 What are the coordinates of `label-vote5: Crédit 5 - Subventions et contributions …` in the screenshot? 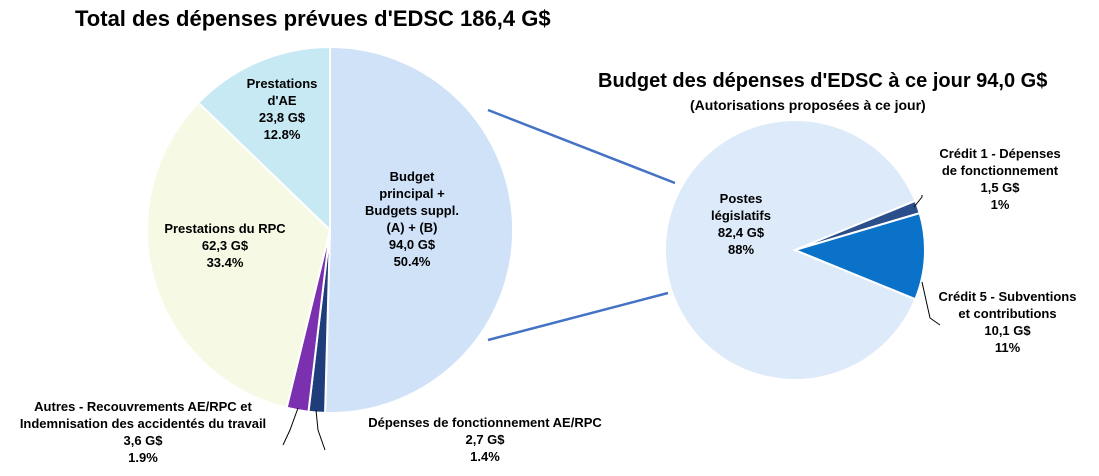 It's located at (1007, 322).